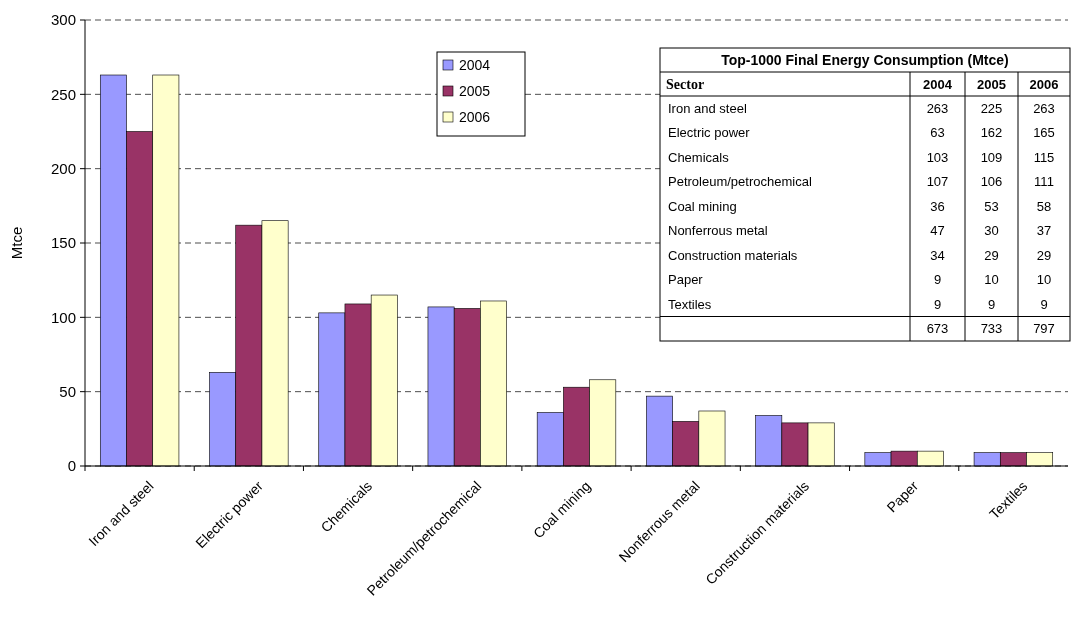 The height and width of the screenshot is (642, 1073). Describe the element at coordinates (1044, 231) in the screenshot. I see `annotation: 37` at that location.